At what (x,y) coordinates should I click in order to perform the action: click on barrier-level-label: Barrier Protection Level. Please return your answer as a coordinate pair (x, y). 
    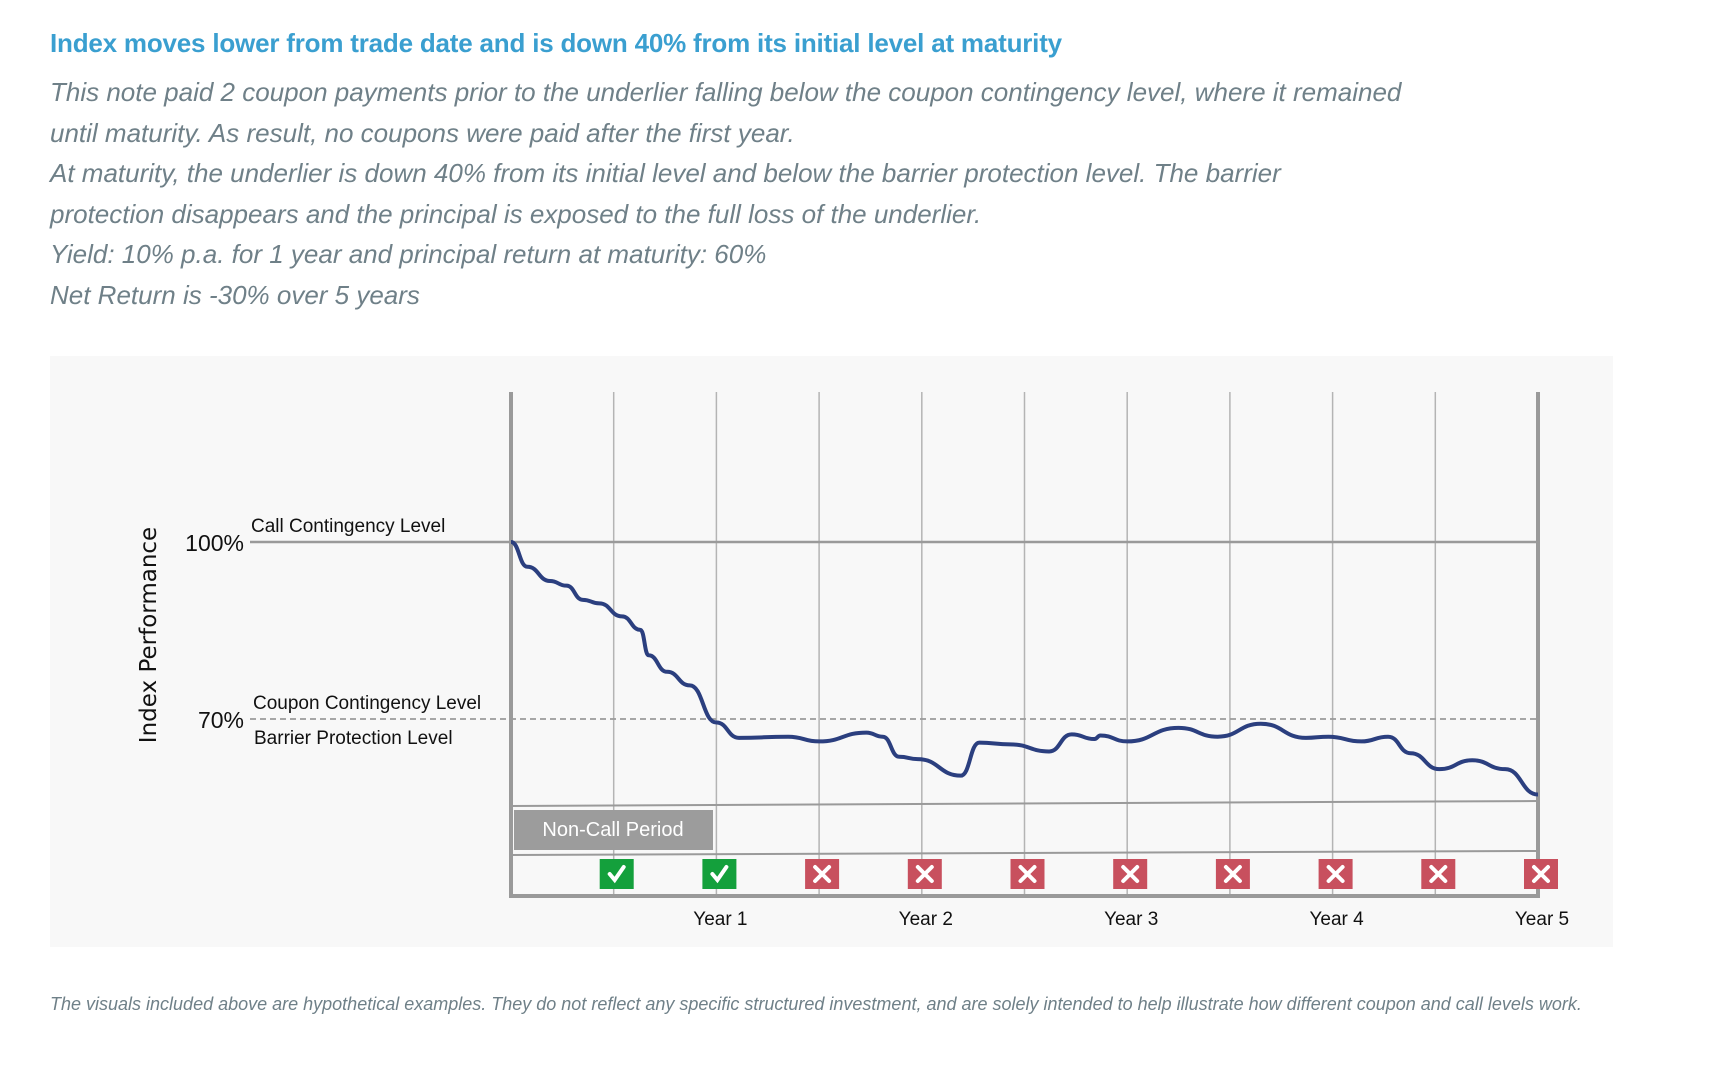
    Looking at the image, I should click on (353, 738).